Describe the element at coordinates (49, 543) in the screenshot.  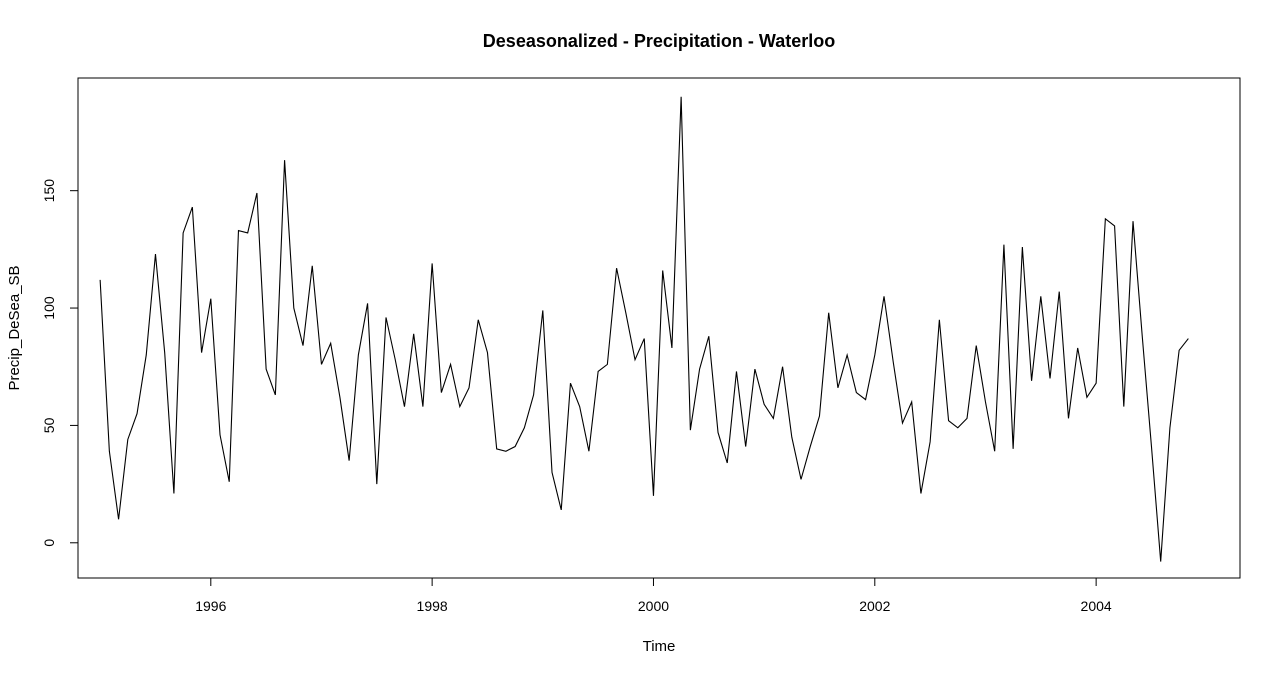
I see `y-tick-label-0: 0` at that location.